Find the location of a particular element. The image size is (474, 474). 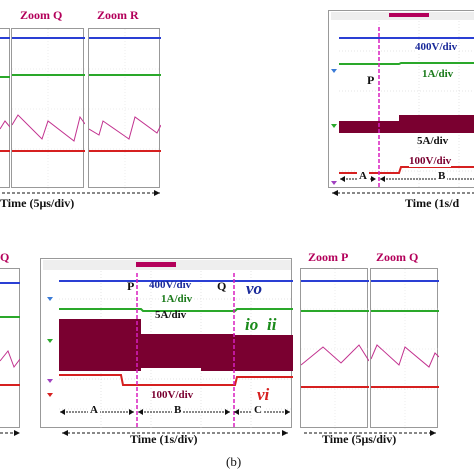

scale-vi-b: 100V/div is located at coordinates (172, 395).